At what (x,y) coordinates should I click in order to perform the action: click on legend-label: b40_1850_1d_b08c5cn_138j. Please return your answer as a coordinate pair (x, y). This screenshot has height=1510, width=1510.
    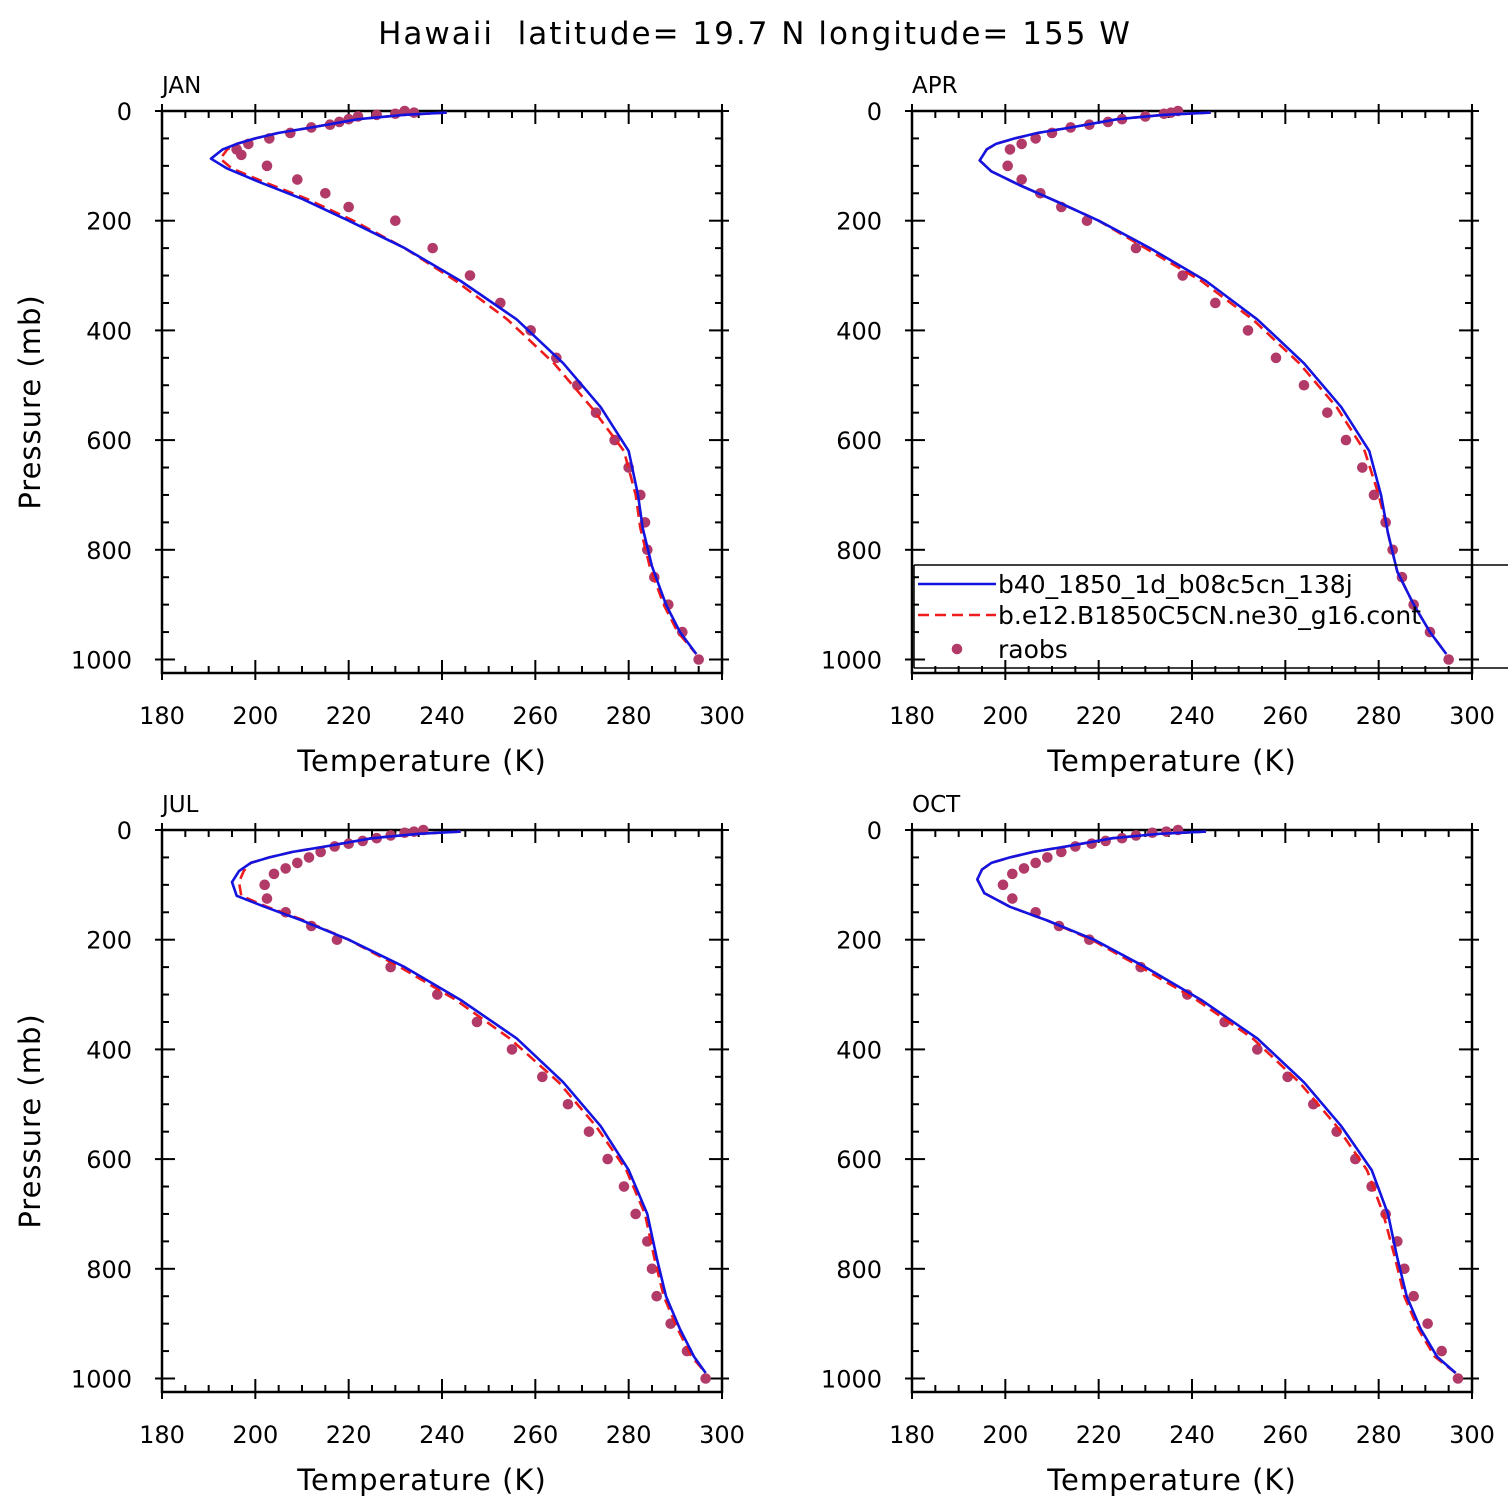
    Looking at the image, I should click on (1175, 584).